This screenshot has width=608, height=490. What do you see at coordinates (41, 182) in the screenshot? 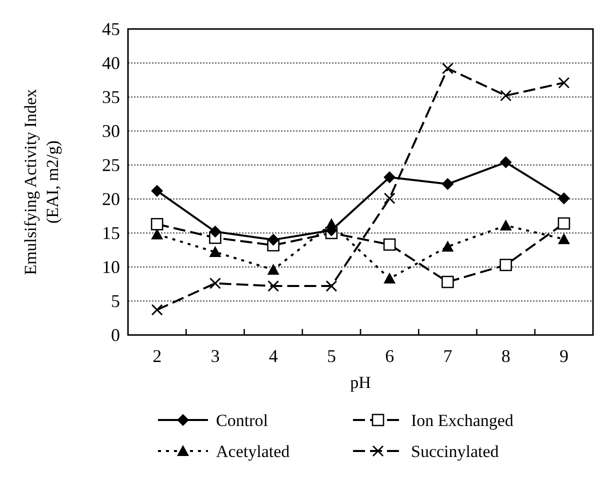
I see `y-axis-title: Emulsifying Activity Index (EAI, m2/g)` at bounding box center [41, 182].